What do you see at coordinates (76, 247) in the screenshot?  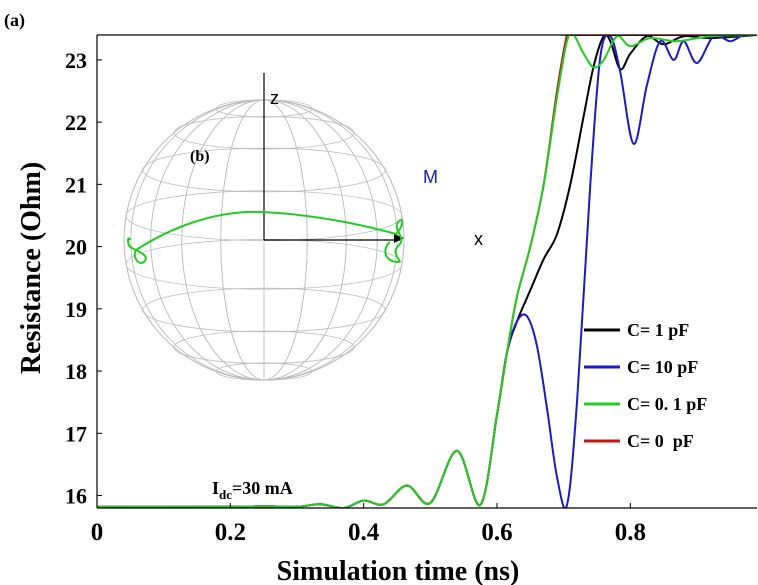 I see `y-tick-label: 20` at bounding box center [76, 247].